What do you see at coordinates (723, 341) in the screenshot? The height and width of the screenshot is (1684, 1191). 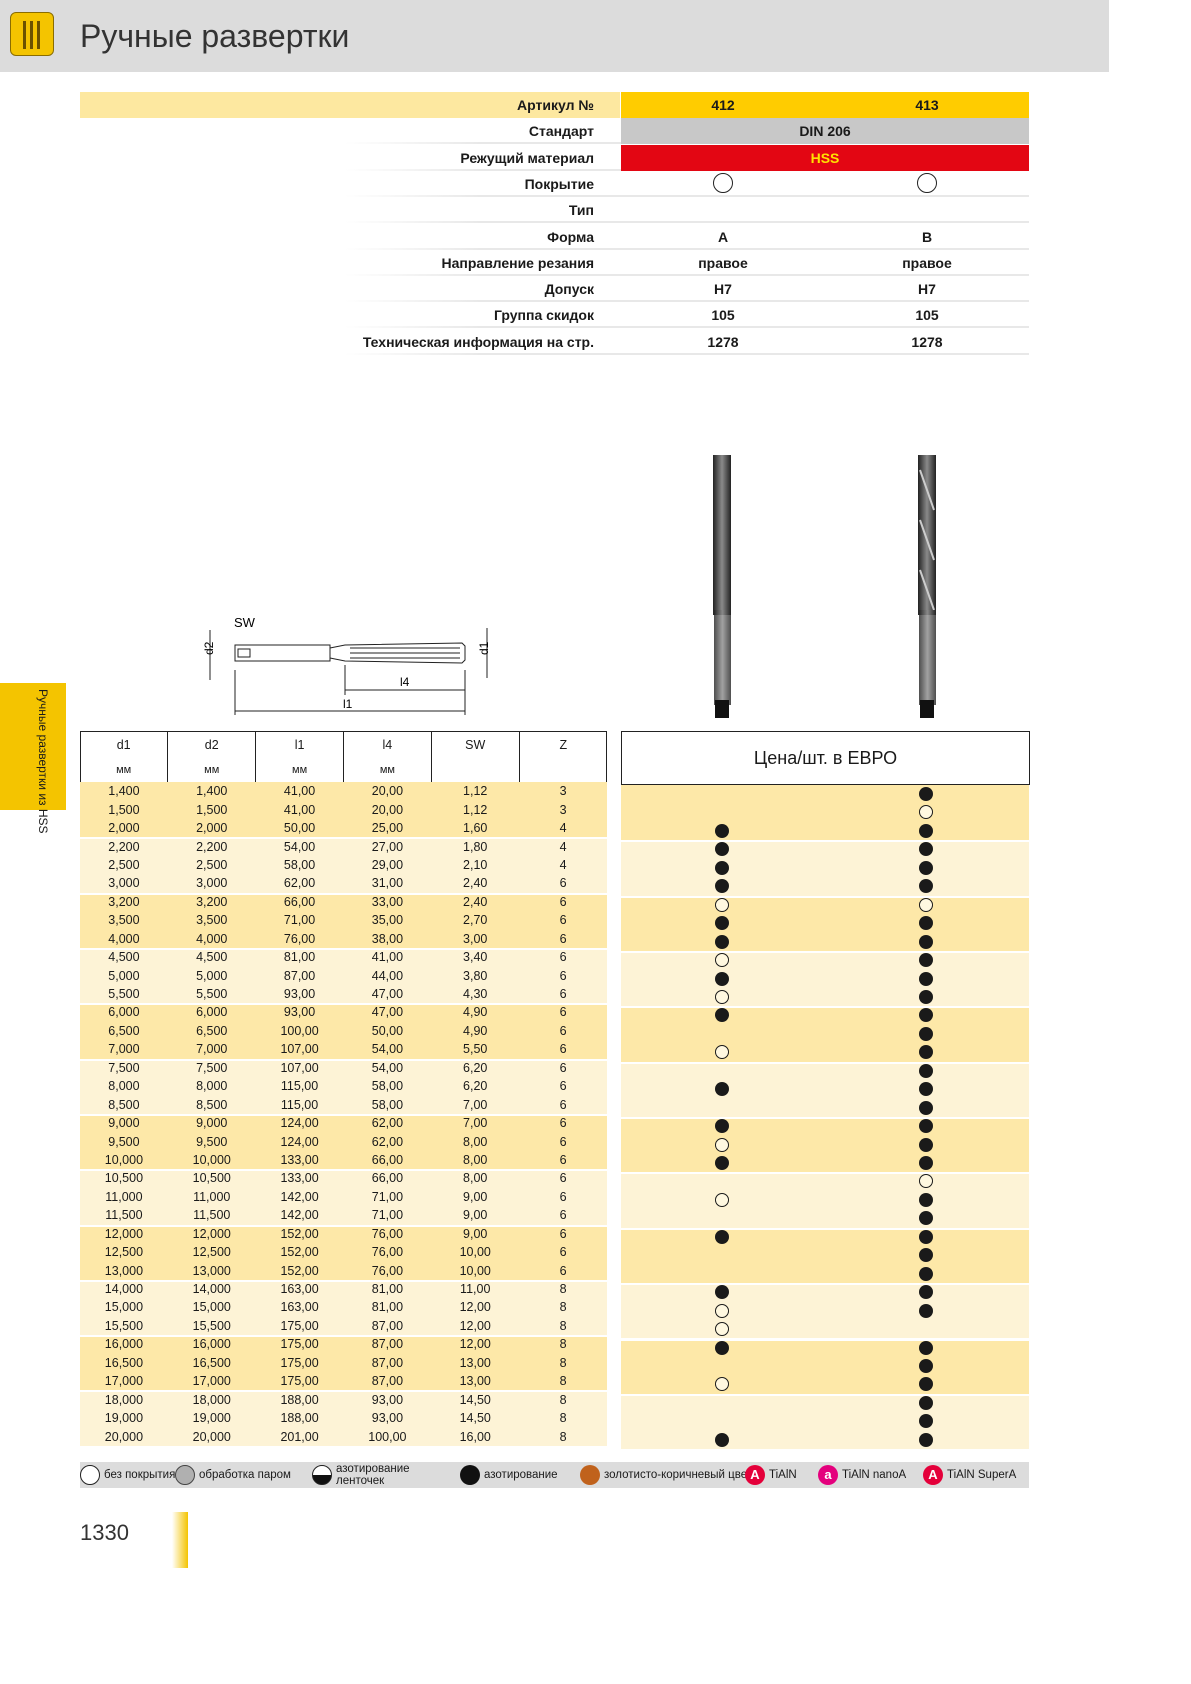 I see `spec-value-412: 1278` at bounding box center [723, 341].